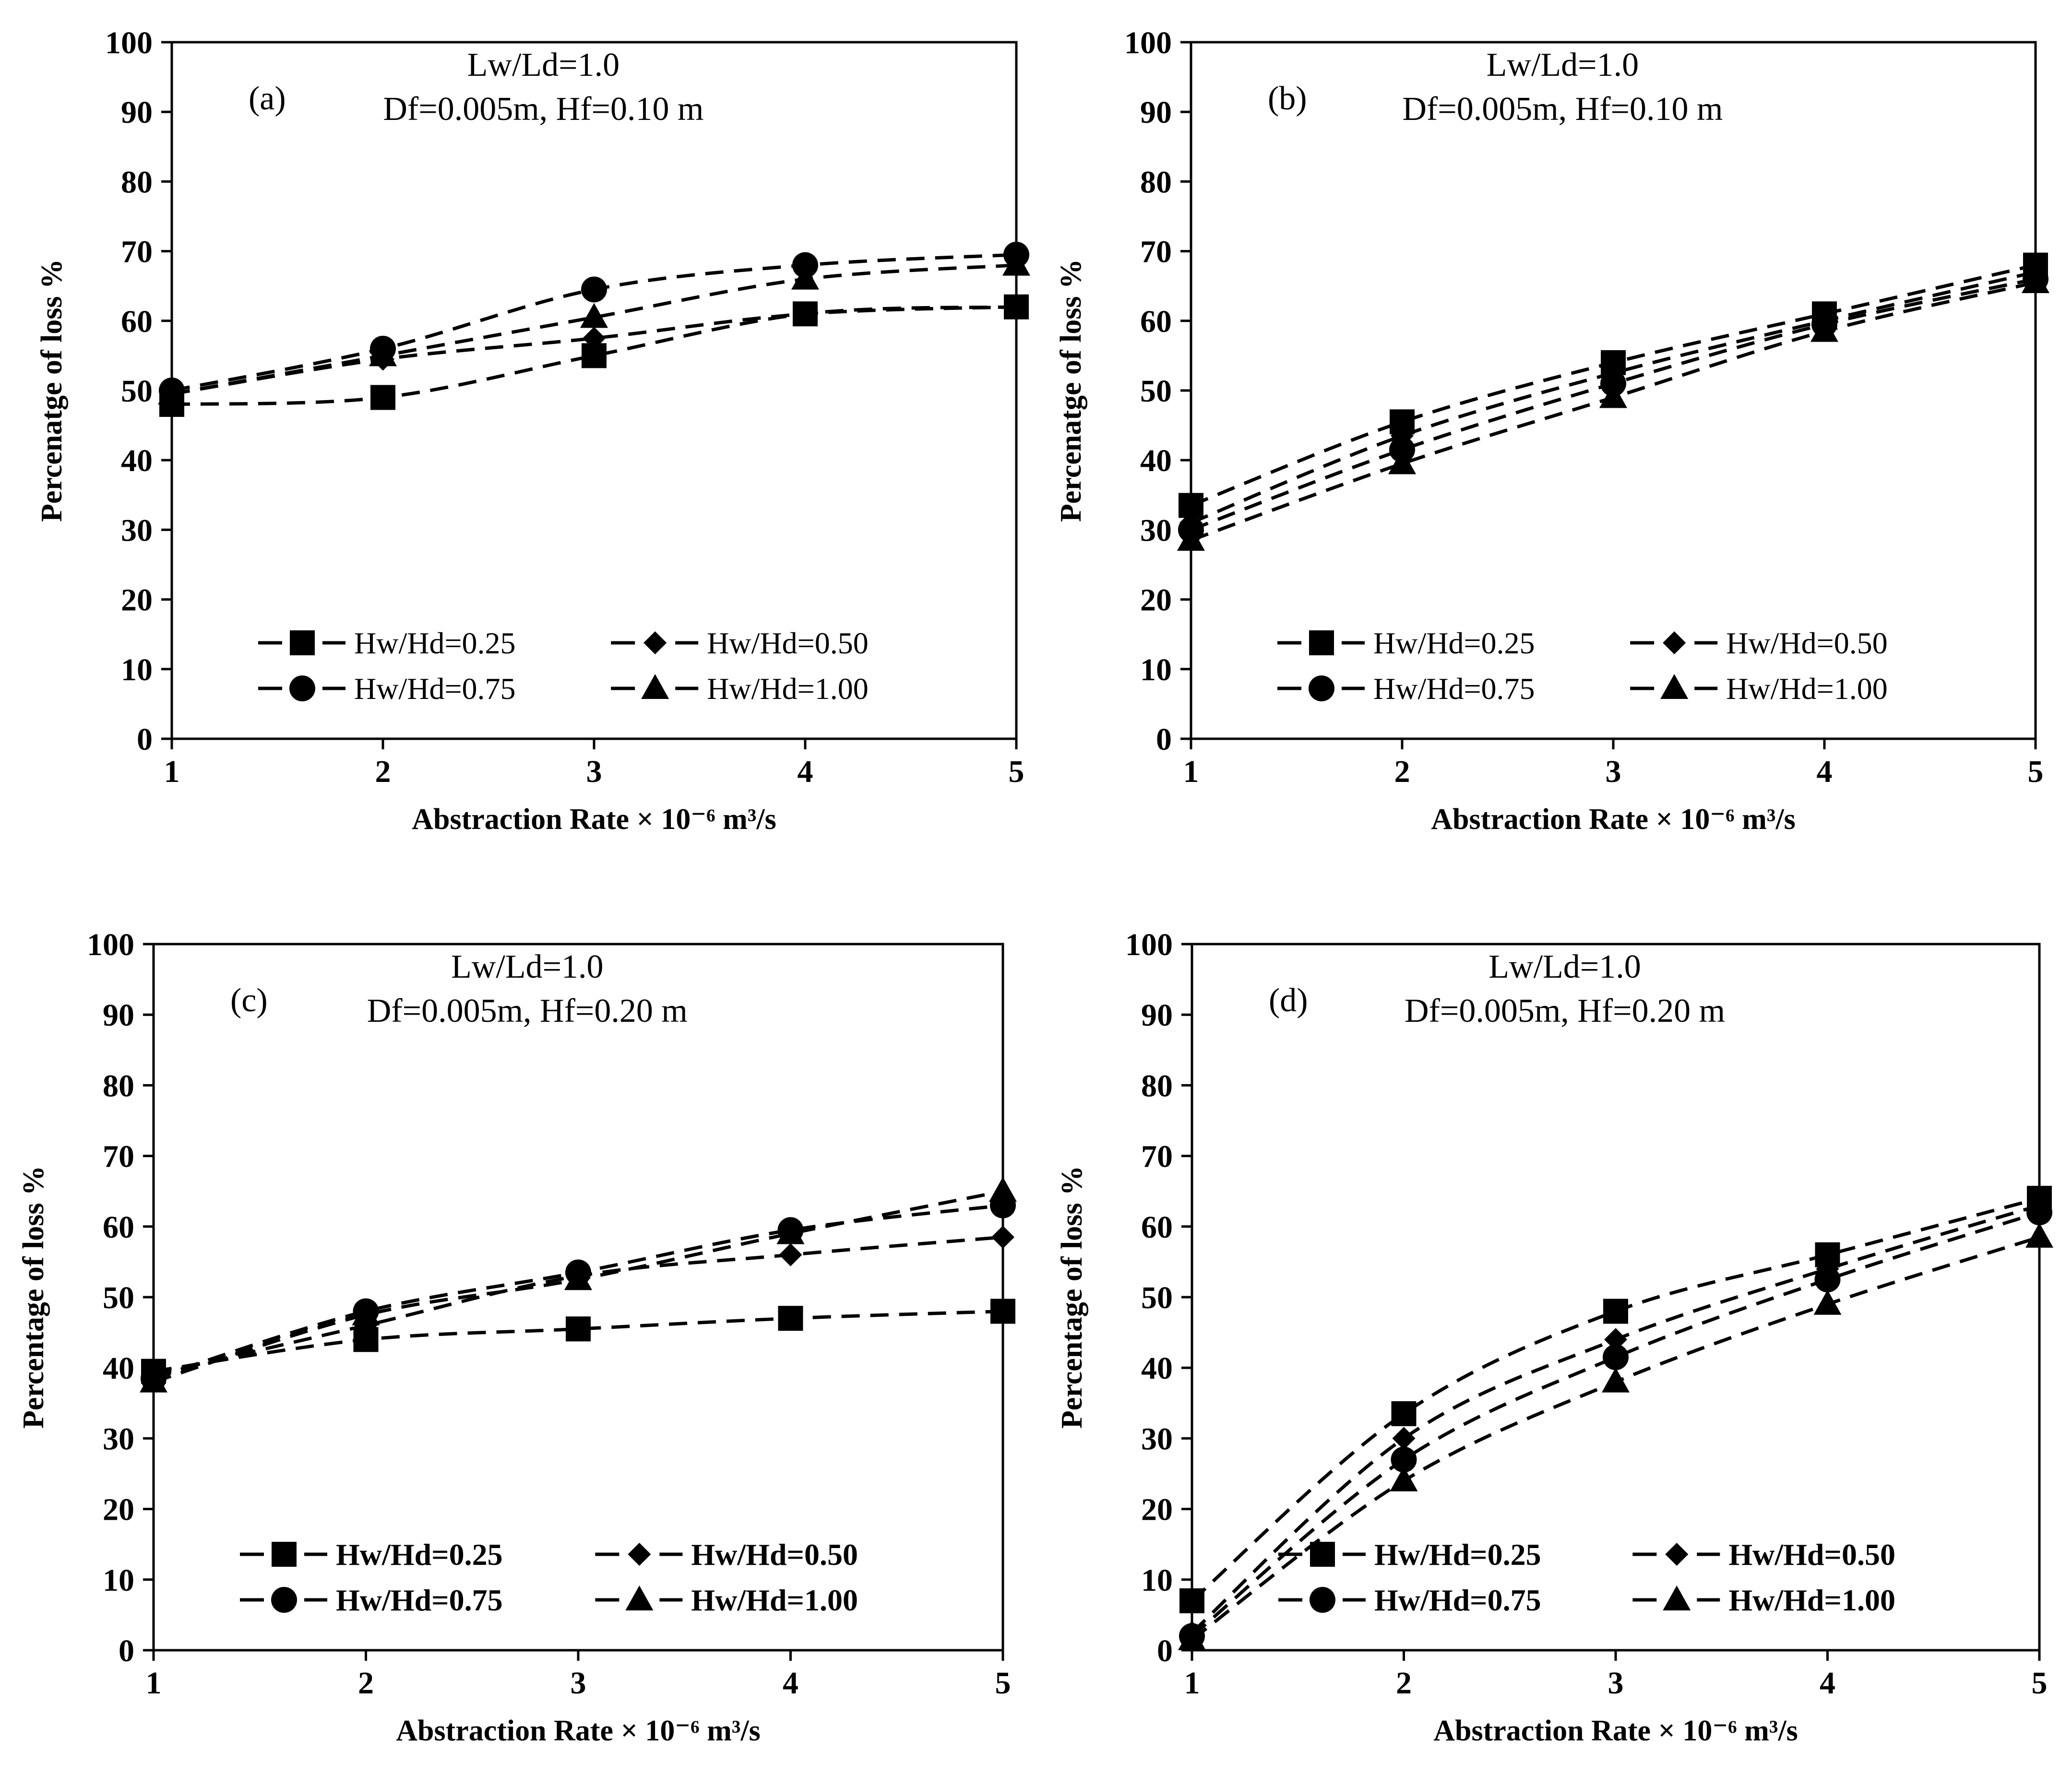  I want to click on series-square, so click(578, 1341).